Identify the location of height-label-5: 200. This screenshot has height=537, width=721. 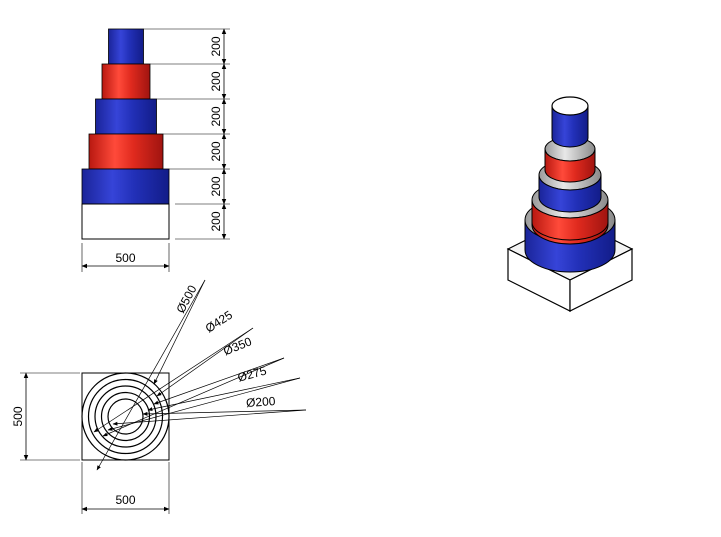
(216, 186).